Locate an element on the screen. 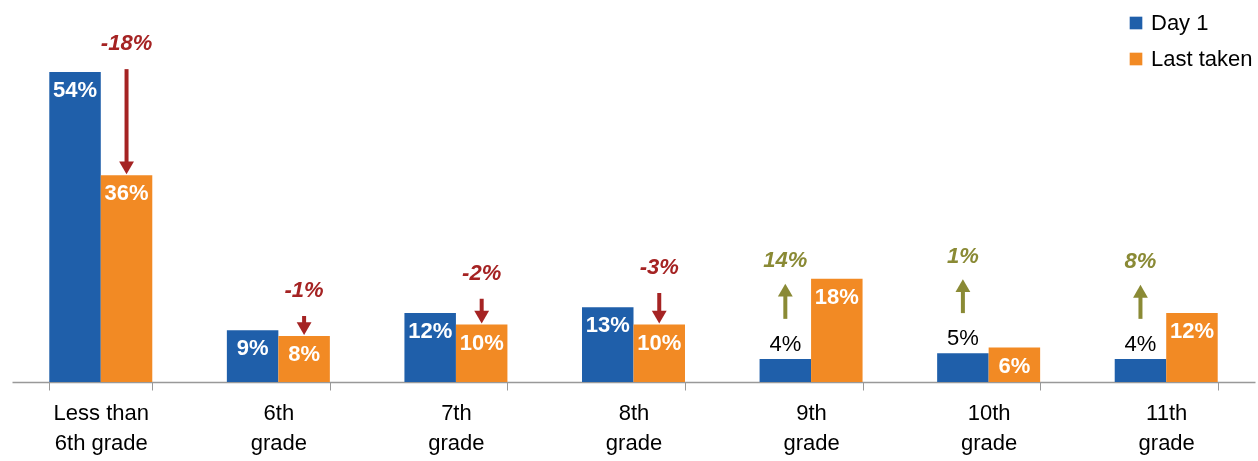  x-tick-label: 10th grade is located at coordinates (989, 427).